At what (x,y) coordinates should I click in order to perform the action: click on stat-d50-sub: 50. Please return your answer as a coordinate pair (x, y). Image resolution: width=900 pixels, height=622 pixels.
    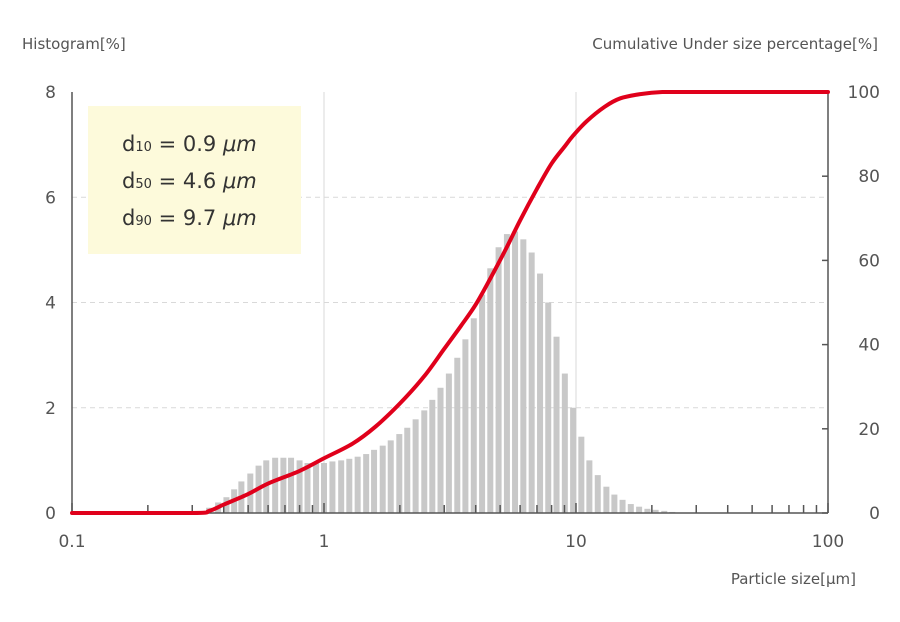
    Looking at the image, I should click on (143, 184).